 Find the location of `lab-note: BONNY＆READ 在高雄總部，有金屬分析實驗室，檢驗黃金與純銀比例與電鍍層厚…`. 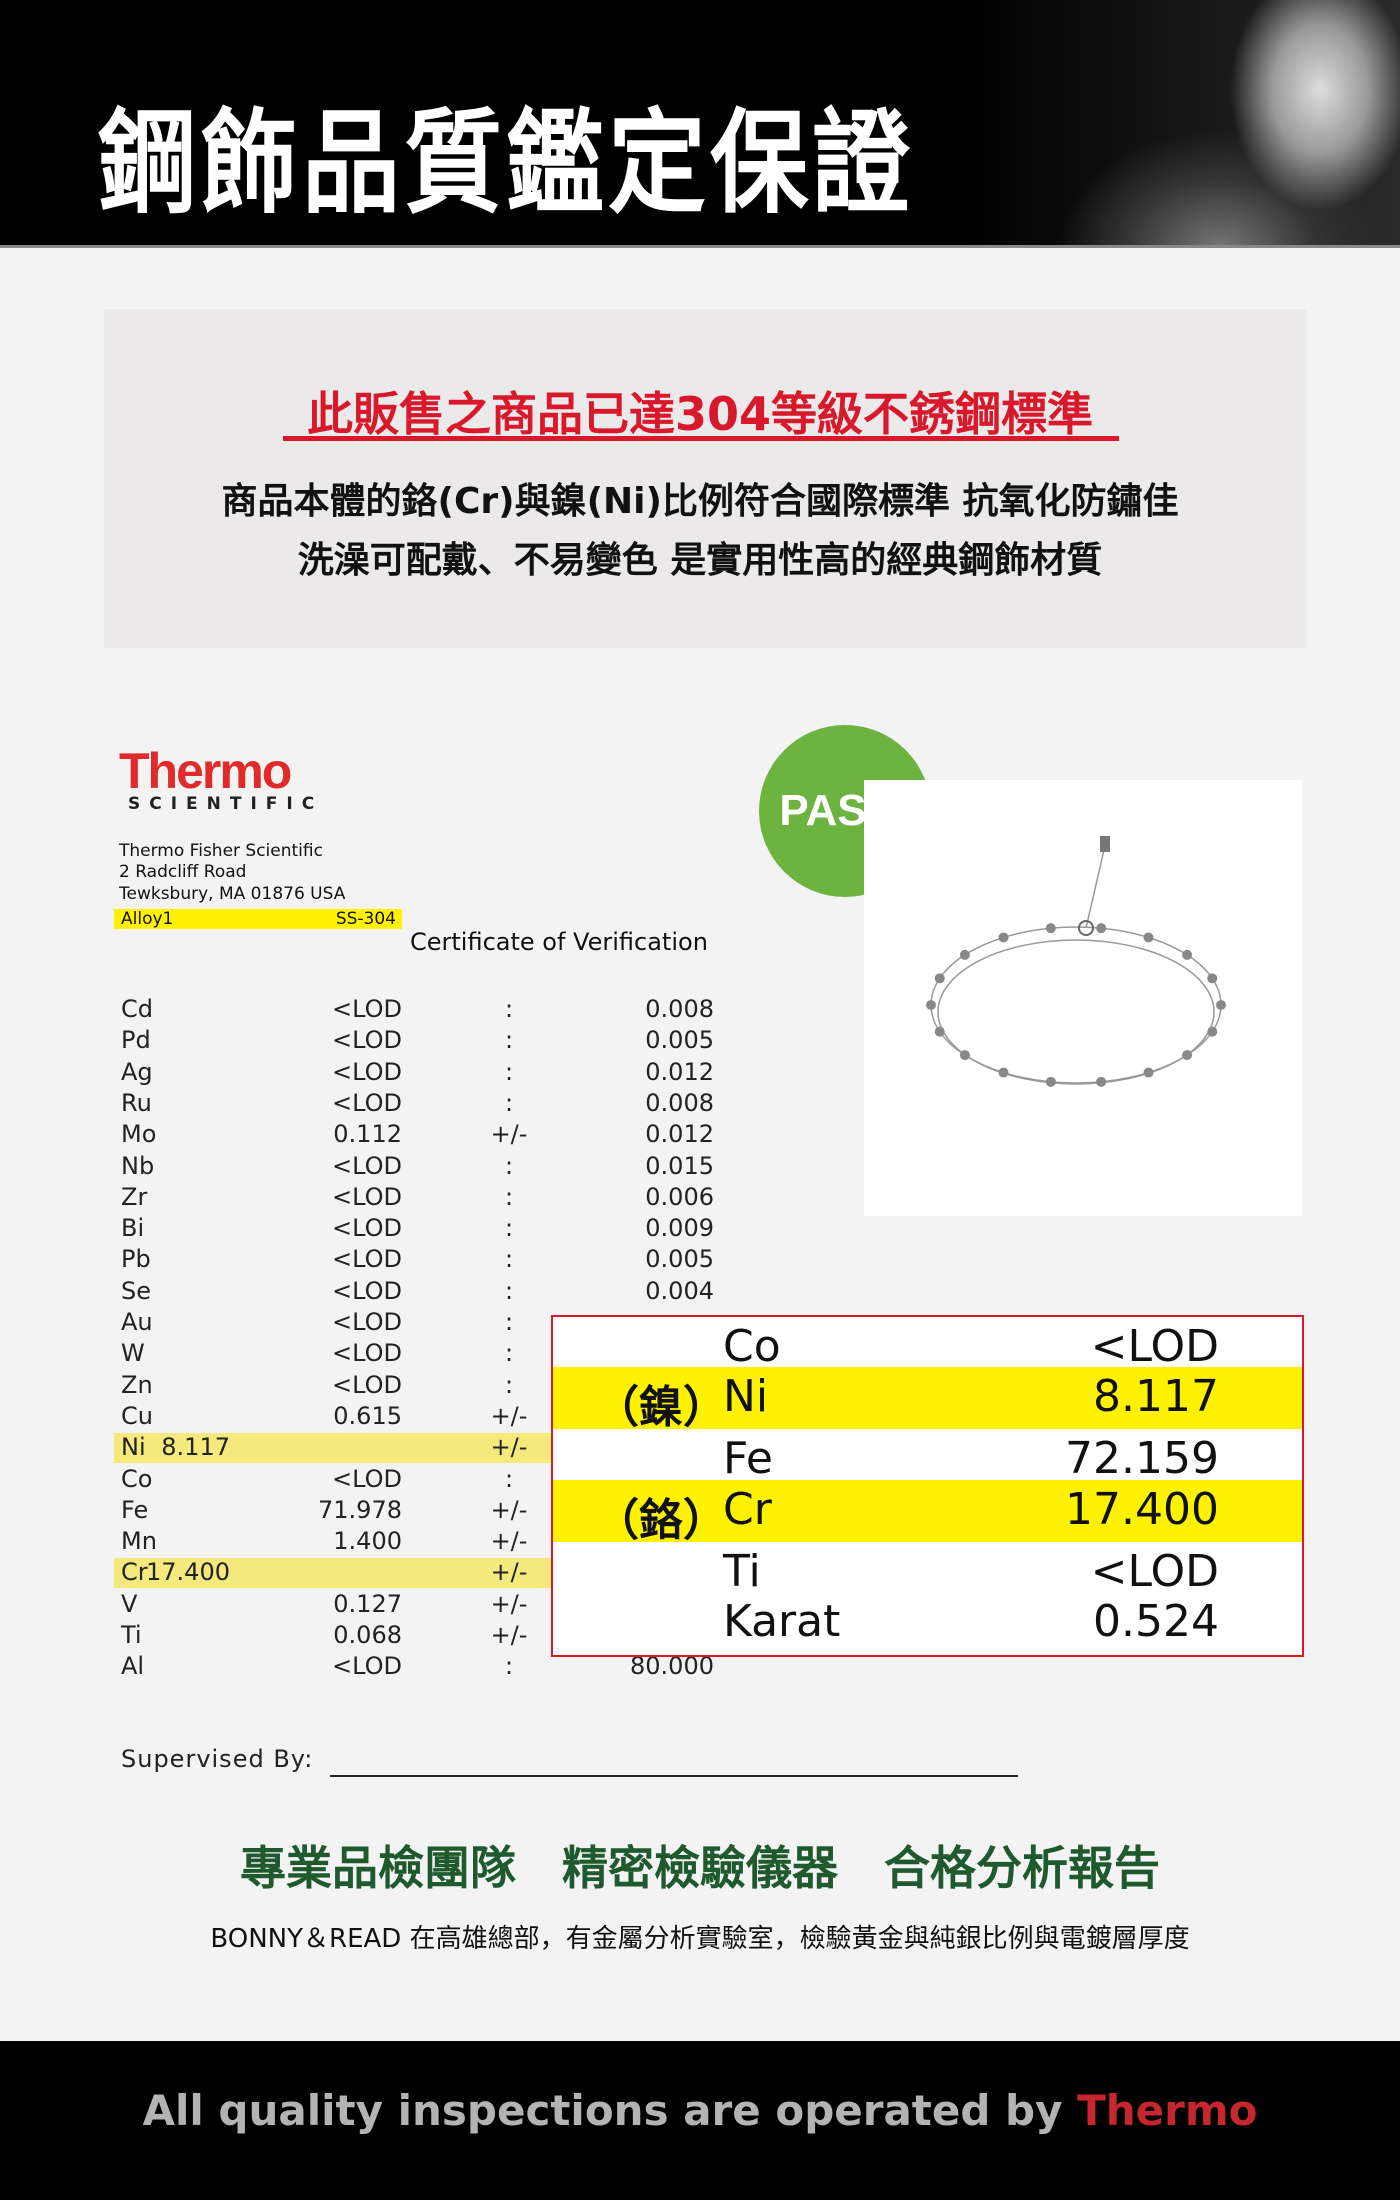

lab-note: BONNY＆READ 在高雄總部，有金屬分析實驗室，檢驗黃金與純銀比例與電鍍層厚… is located at coordinates (700, 1939).